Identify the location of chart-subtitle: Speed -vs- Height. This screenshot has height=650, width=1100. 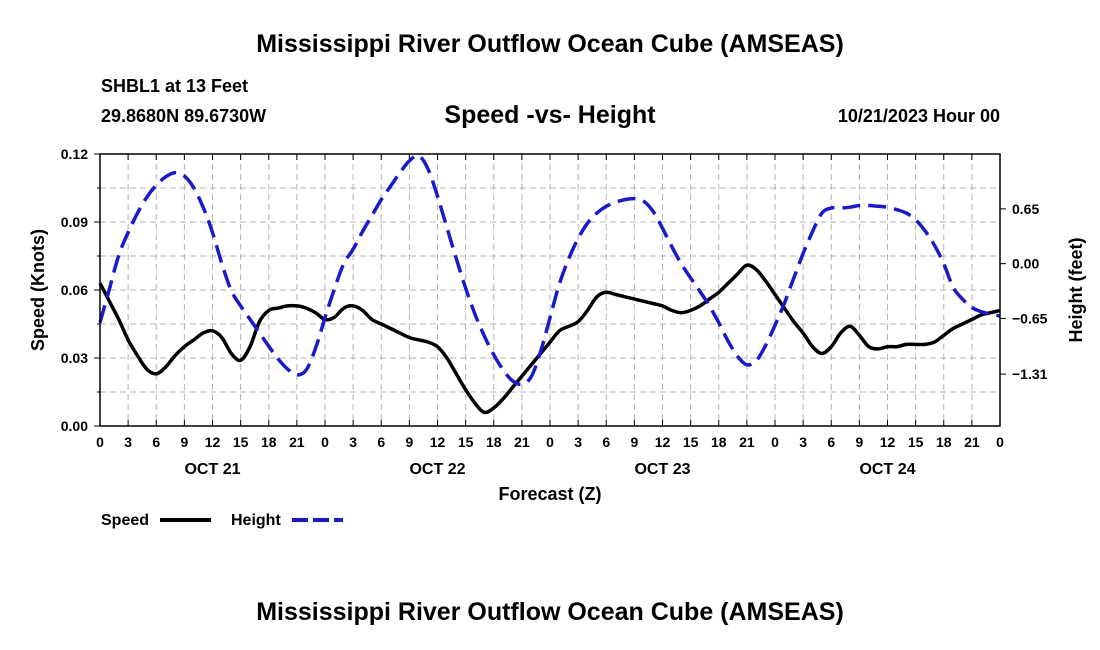
(550, 115).